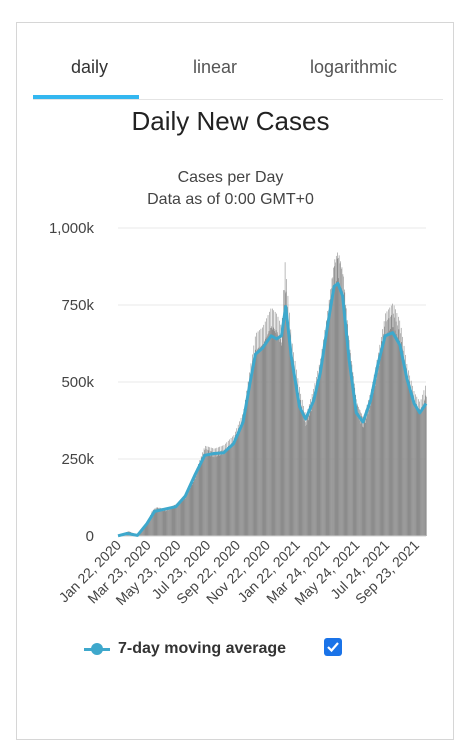 The width and height of the screenshot is (461, 750). Describe the element at coordinates (90, 67) in the screenshot. I see `tab-daily: daily` at that location.